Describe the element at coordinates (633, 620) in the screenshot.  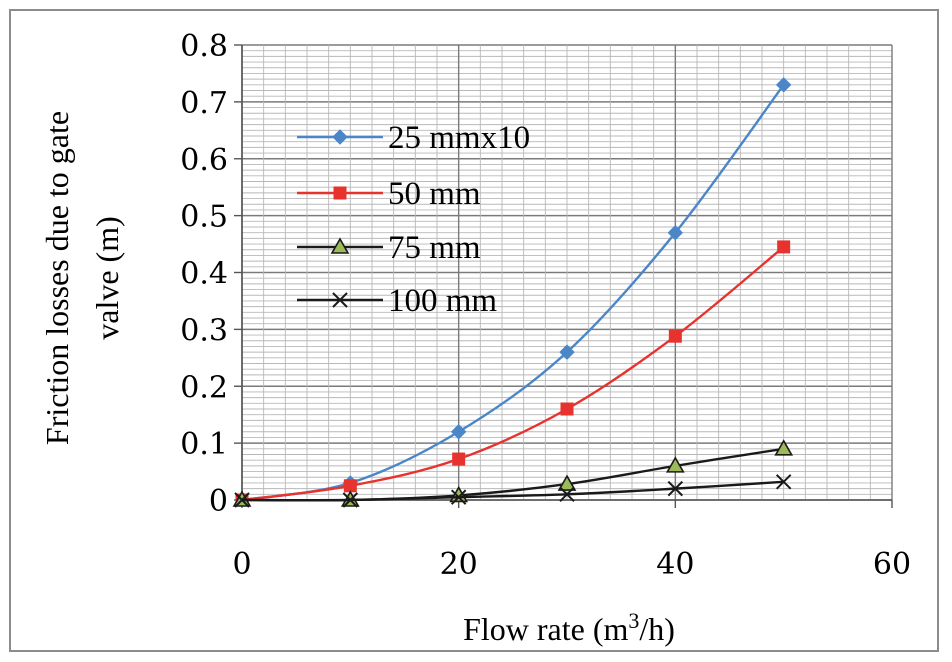
I see `x-axis-title-sup: 3` at that location.